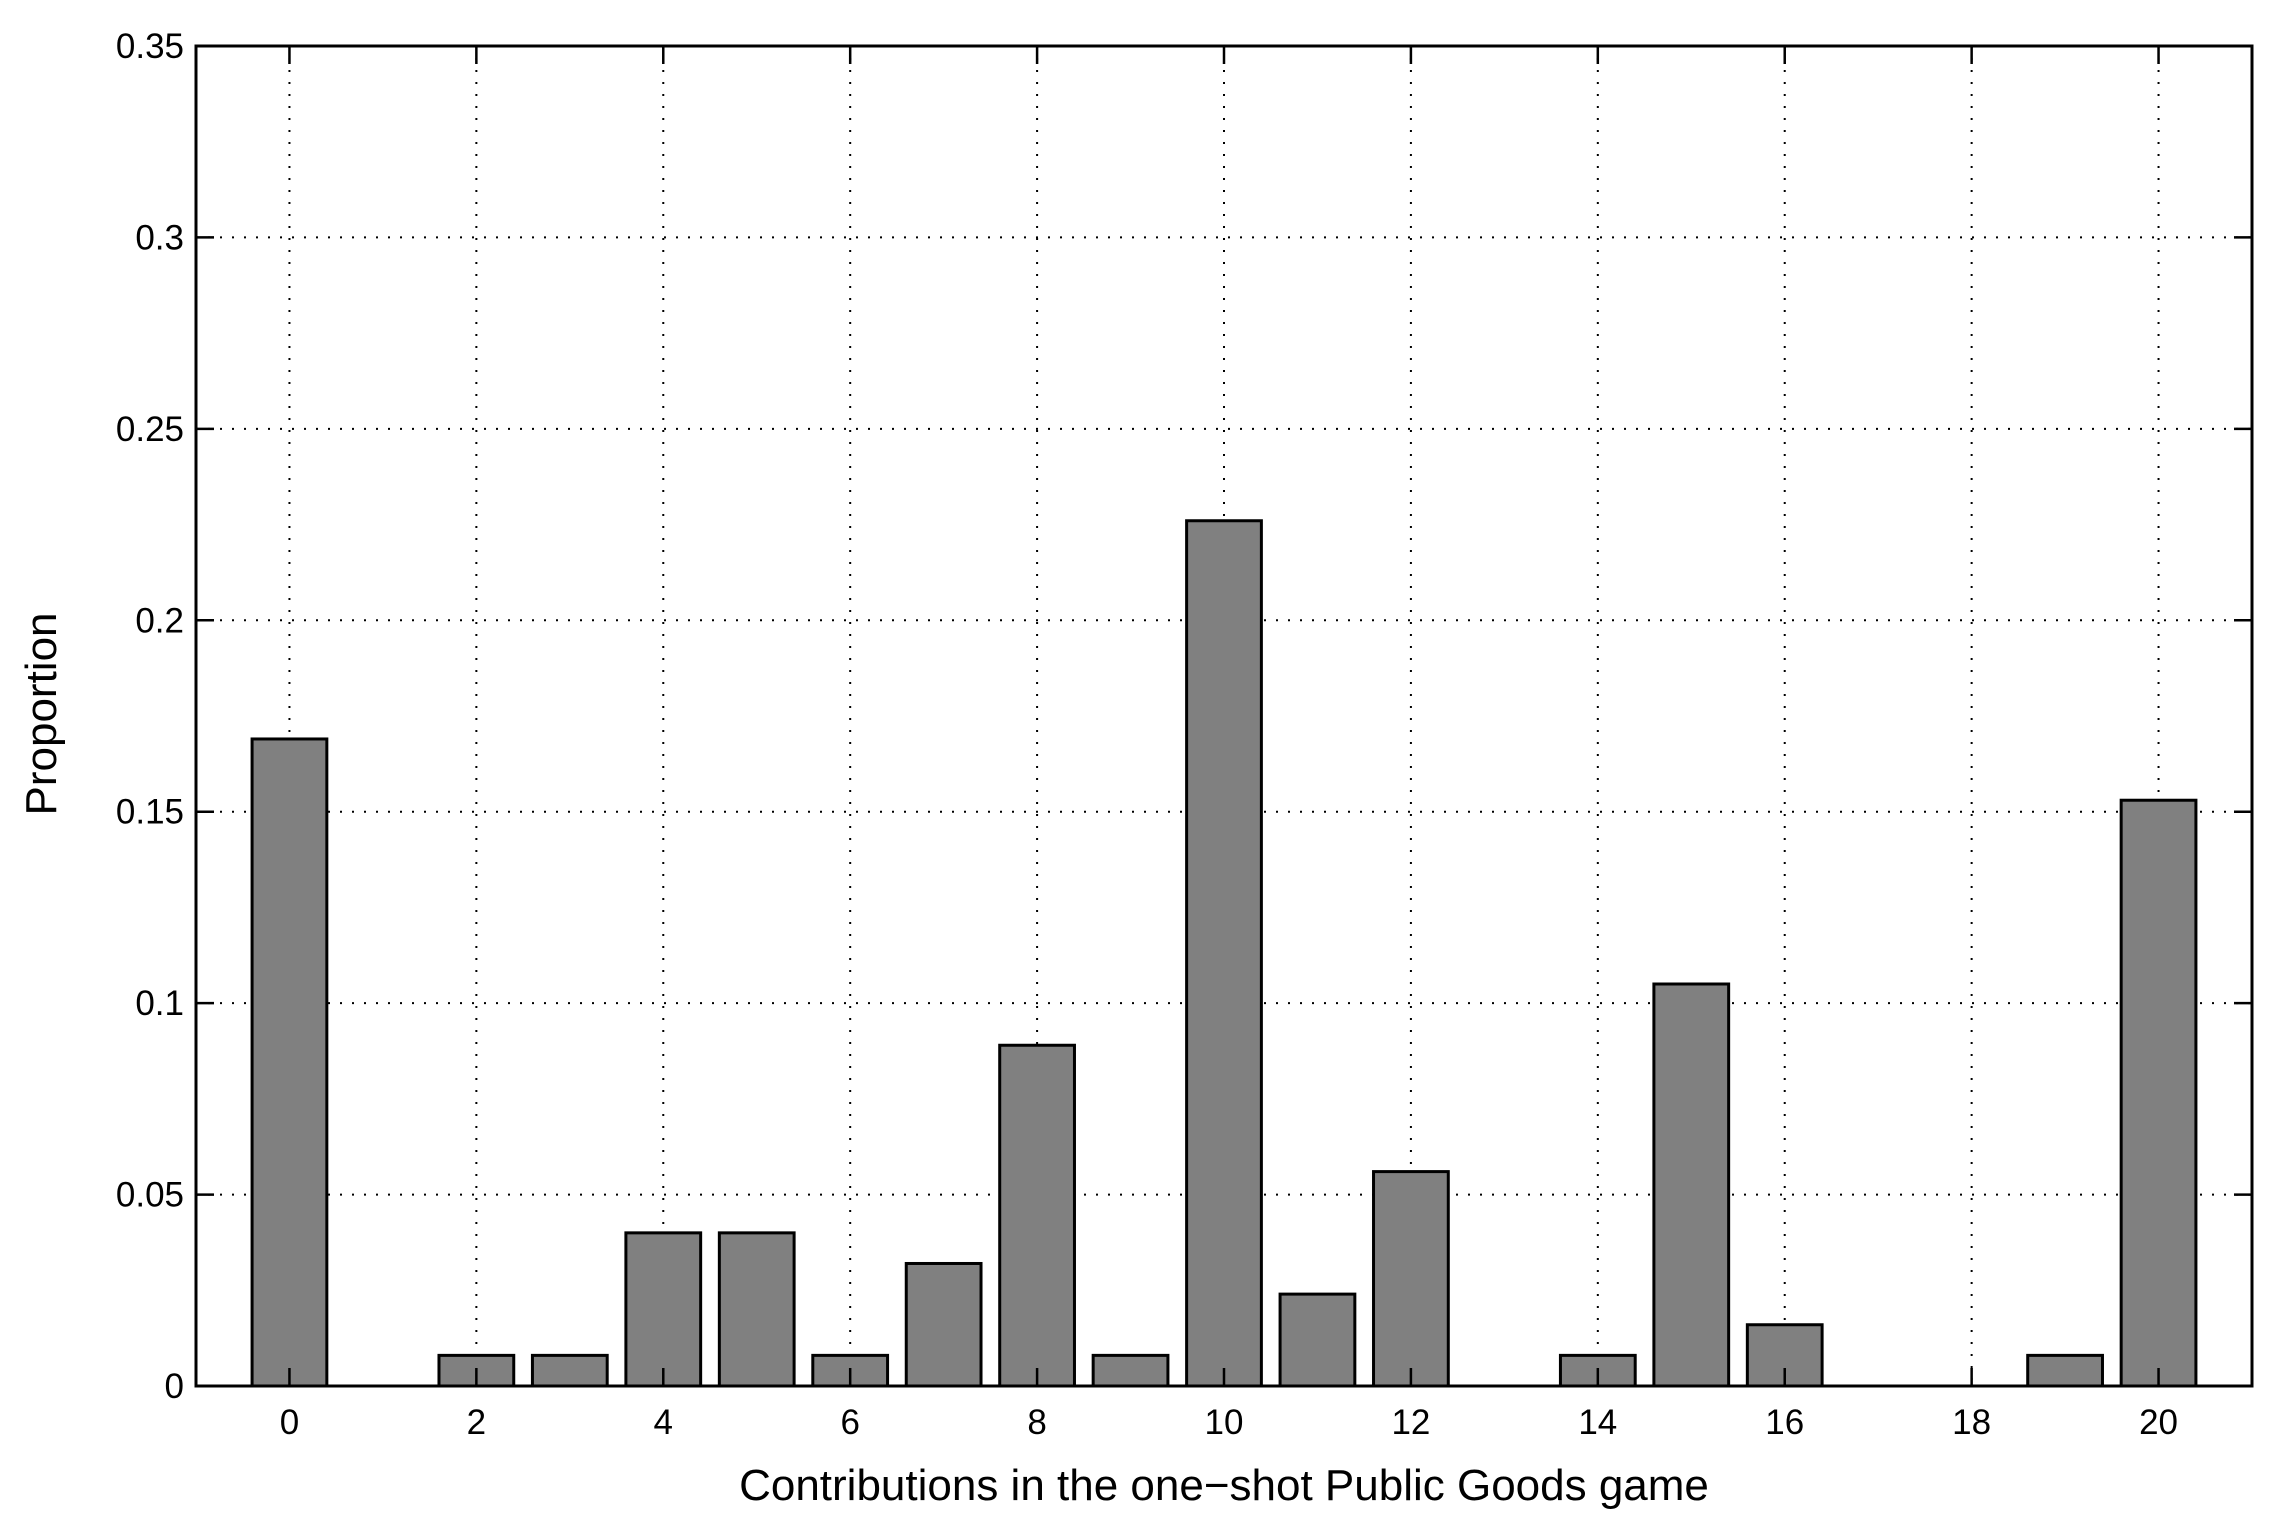  I want to click on y-tick-label: 0.2, so click(159, 620).